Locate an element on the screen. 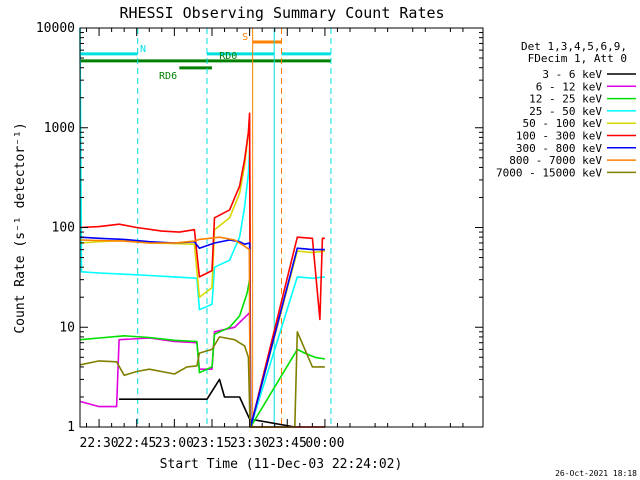 Image resolution: width=640 pixels, height=480 pixels. x-tick-label: 22:30 is located at coordinates (99, 443).